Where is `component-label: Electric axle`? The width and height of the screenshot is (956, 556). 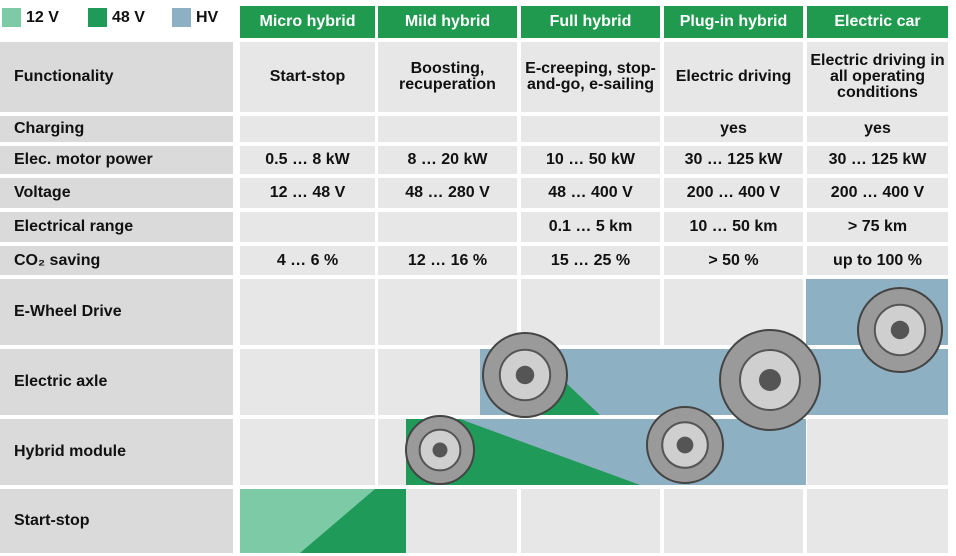 component-label: Electric axle is located at coordinates (116, 382).